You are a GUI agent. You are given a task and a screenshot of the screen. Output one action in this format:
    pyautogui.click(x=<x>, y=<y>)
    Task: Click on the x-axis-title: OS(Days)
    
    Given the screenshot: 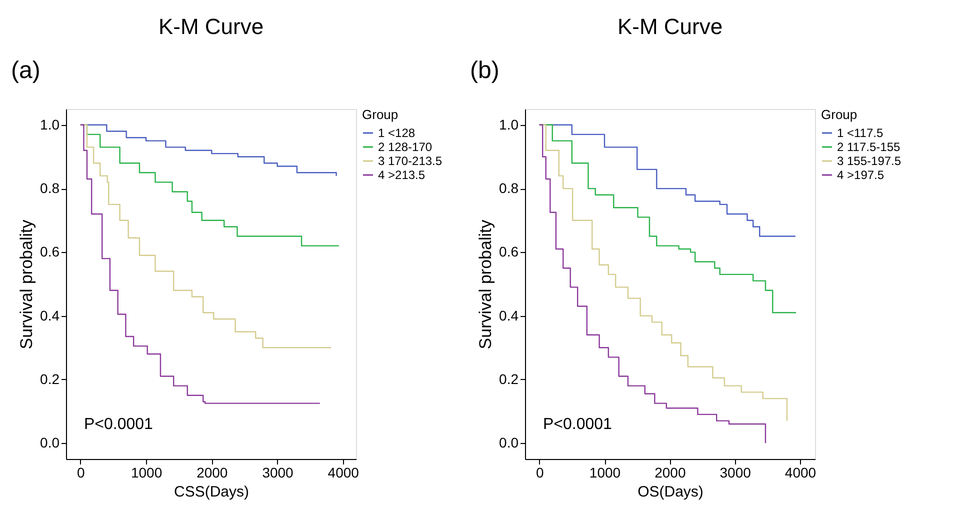 What is the action you would take?
    pyautogui.click(x=671, y=492)
    